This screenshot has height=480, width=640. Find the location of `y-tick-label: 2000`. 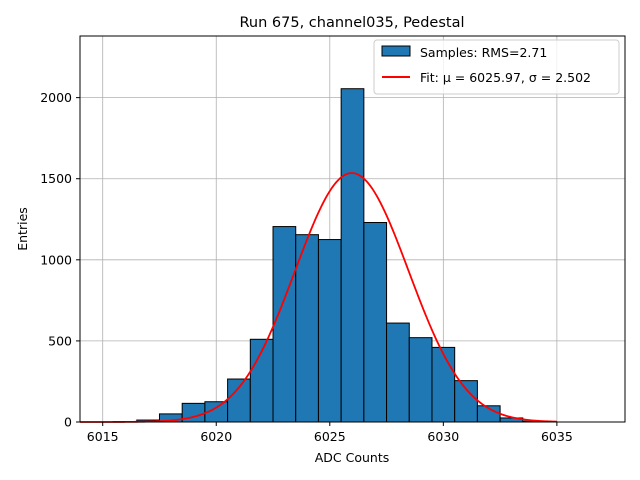

y-tick-label: 2000 is located at coordinates (56, 97).